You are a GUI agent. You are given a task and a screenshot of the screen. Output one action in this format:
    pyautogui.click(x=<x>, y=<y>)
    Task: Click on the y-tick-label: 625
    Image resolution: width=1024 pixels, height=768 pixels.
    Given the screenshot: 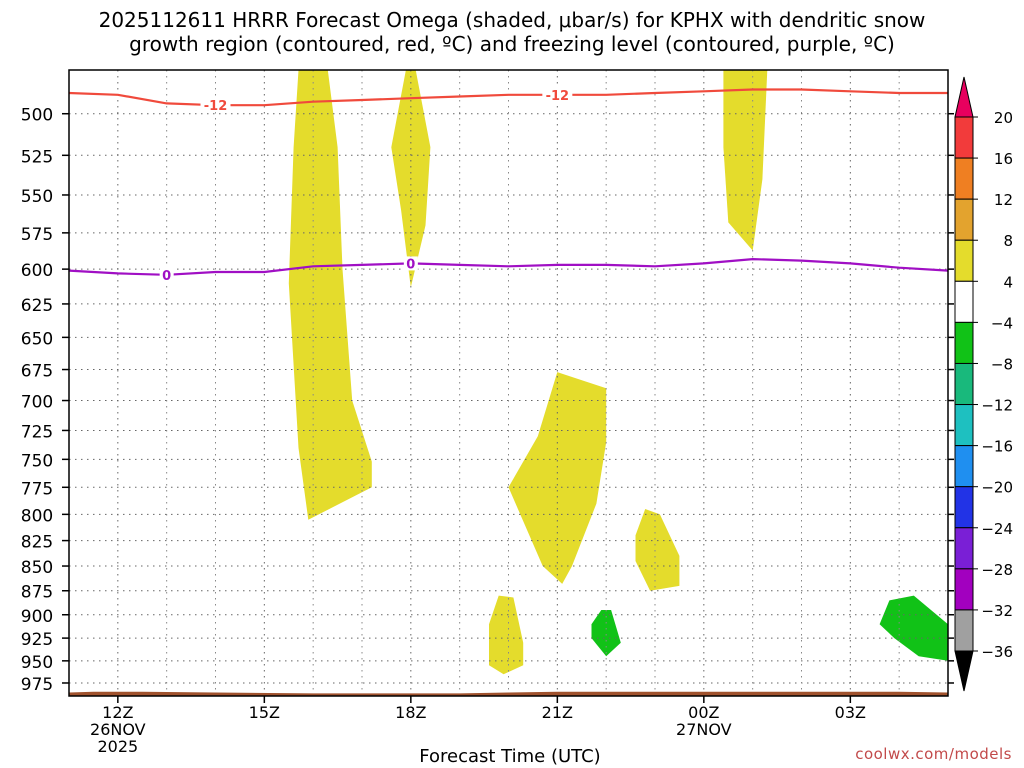 What is the action you would take?
    pyautogui.click(x=37, y=306)
    